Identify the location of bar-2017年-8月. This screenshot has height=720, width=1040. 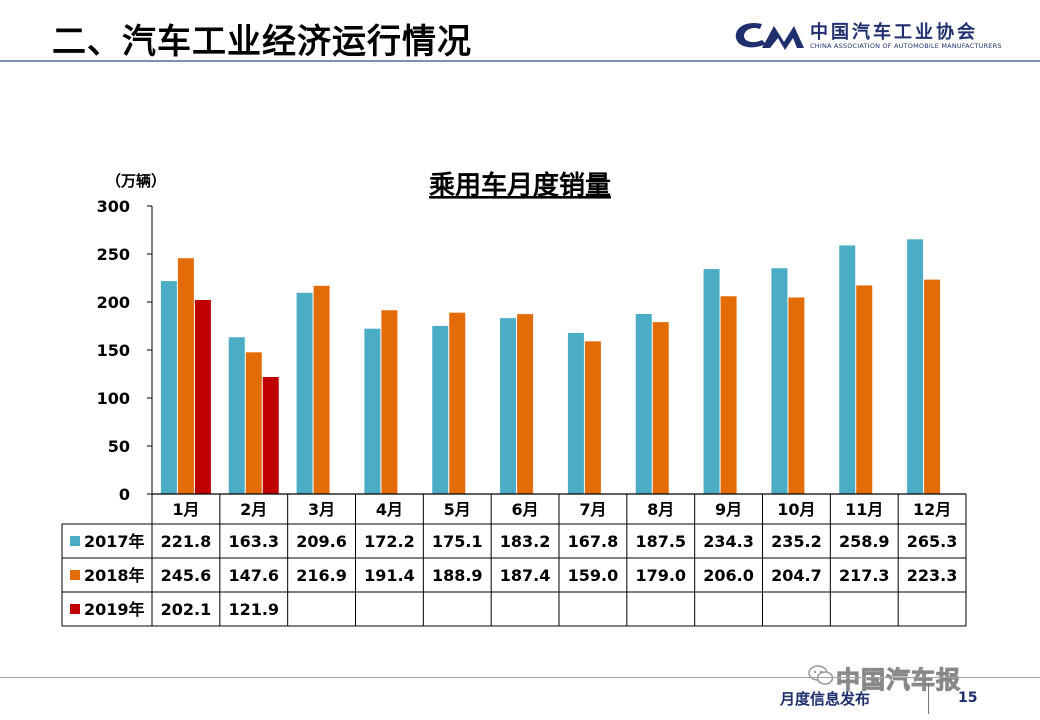
(643, 404).